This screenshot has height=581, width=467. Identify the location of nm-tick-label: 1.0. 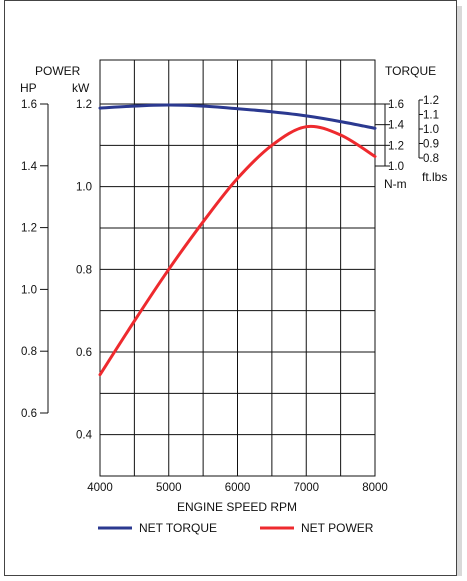
(396, 167).